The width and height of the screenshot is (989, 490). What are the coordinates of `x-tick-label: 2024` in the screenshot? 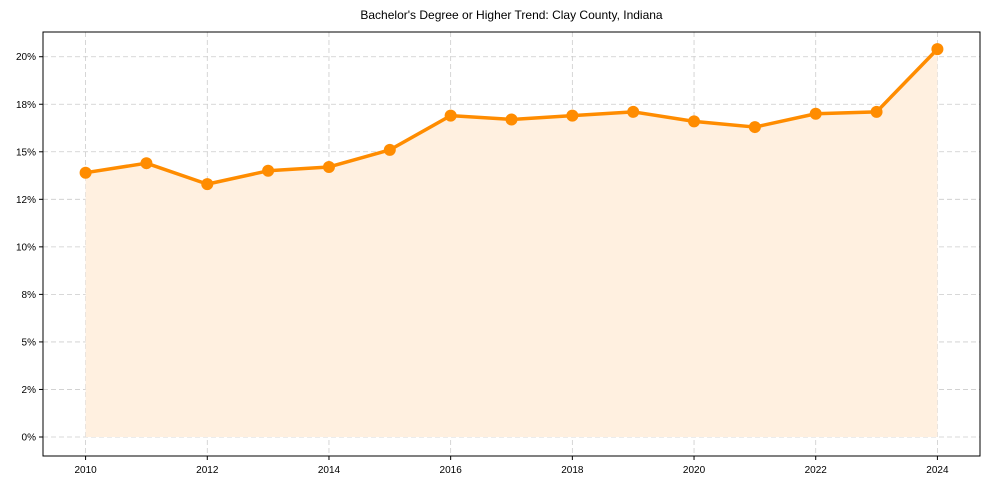 It's located at (937, 470).